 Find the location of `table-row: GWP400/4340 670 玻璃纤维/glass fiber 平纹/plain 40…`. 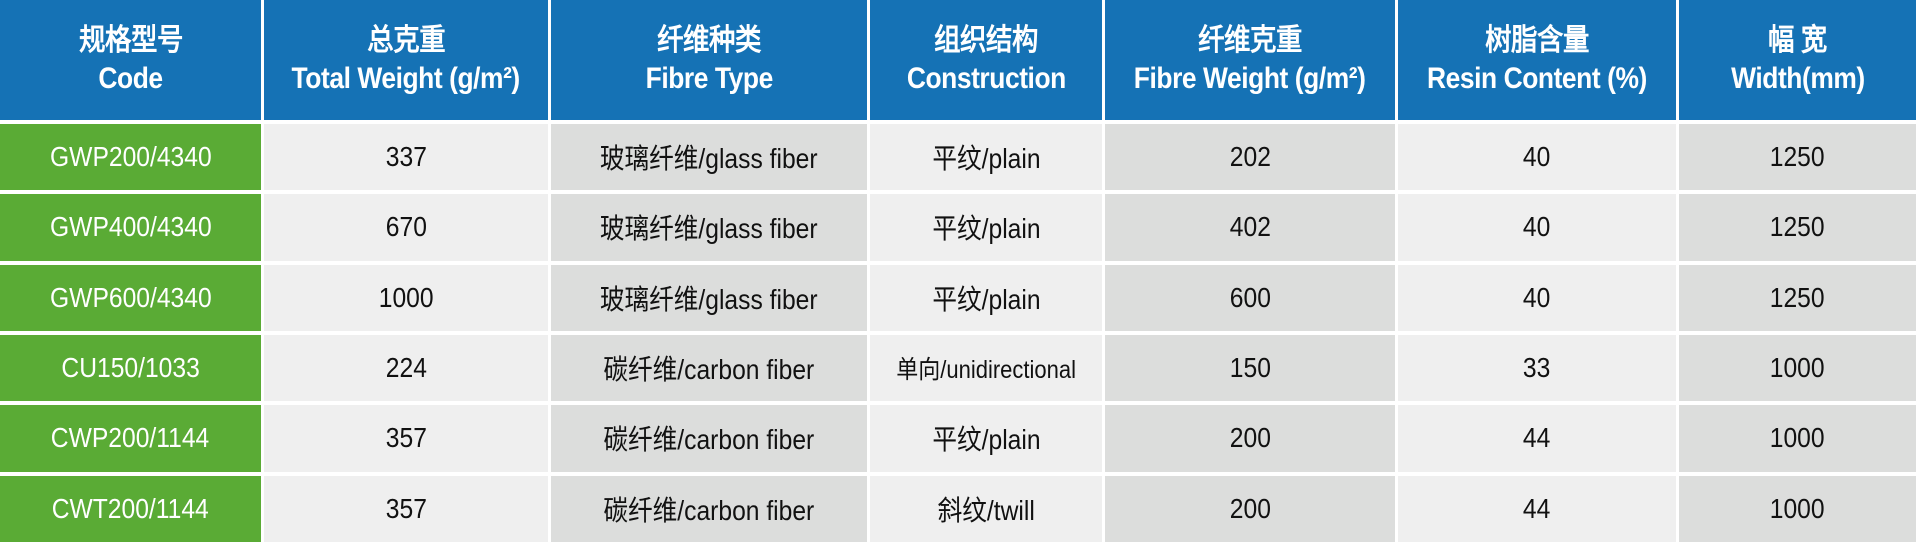

table-row: GWP400/4340 670 玻璃纤维/glass fiber 平纹/plain 40… is located at coordinates (958, 229).